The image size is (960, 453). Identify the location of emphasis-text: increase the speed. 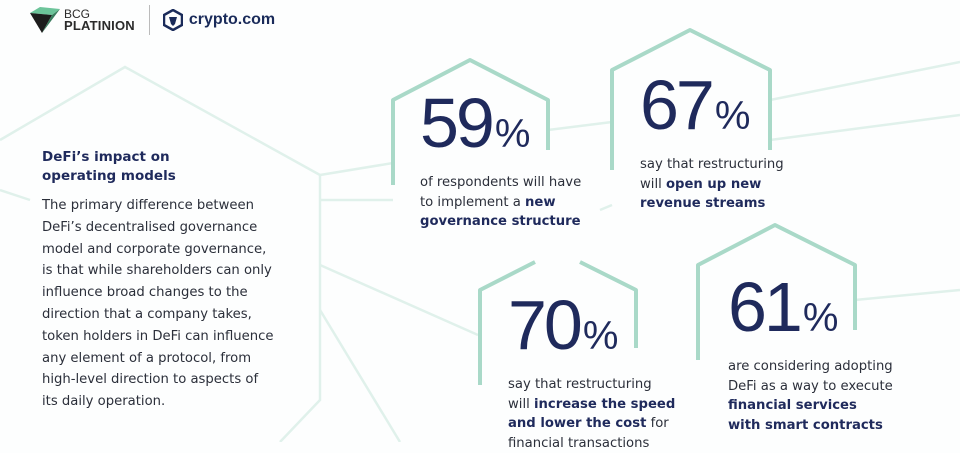
(604, 404).